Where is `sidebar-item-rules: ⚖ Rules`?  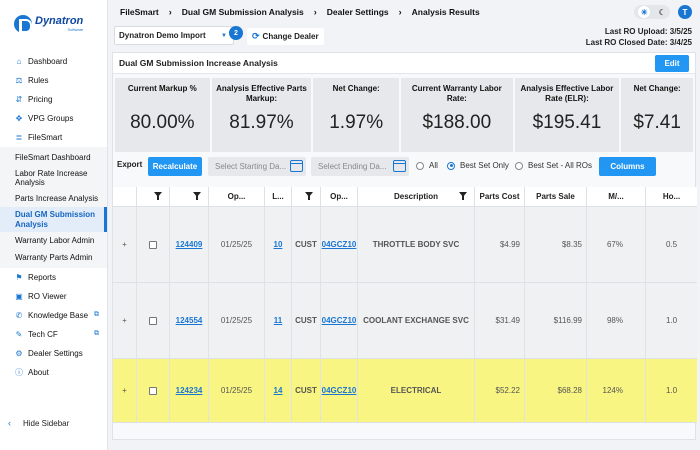
sidebar-item-rules: ⚖ Rules is located at coordinates (53, 80).